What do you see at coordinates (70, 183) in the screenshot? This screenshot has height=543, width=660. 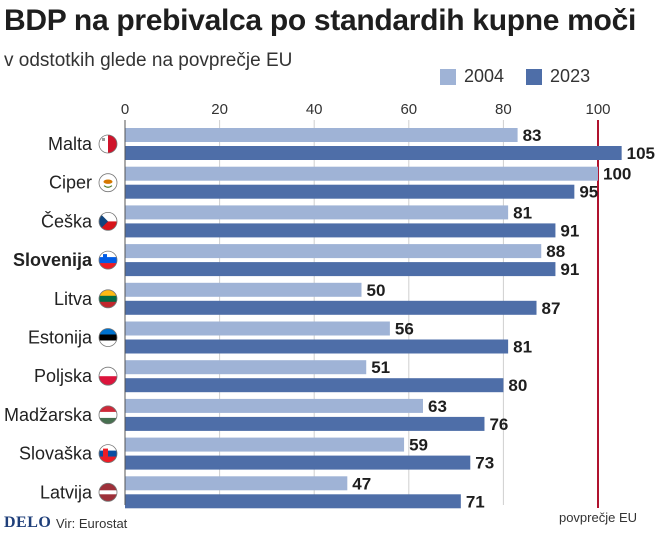 I see `category-label-1: Ciper` at bounding box center [70, 183].